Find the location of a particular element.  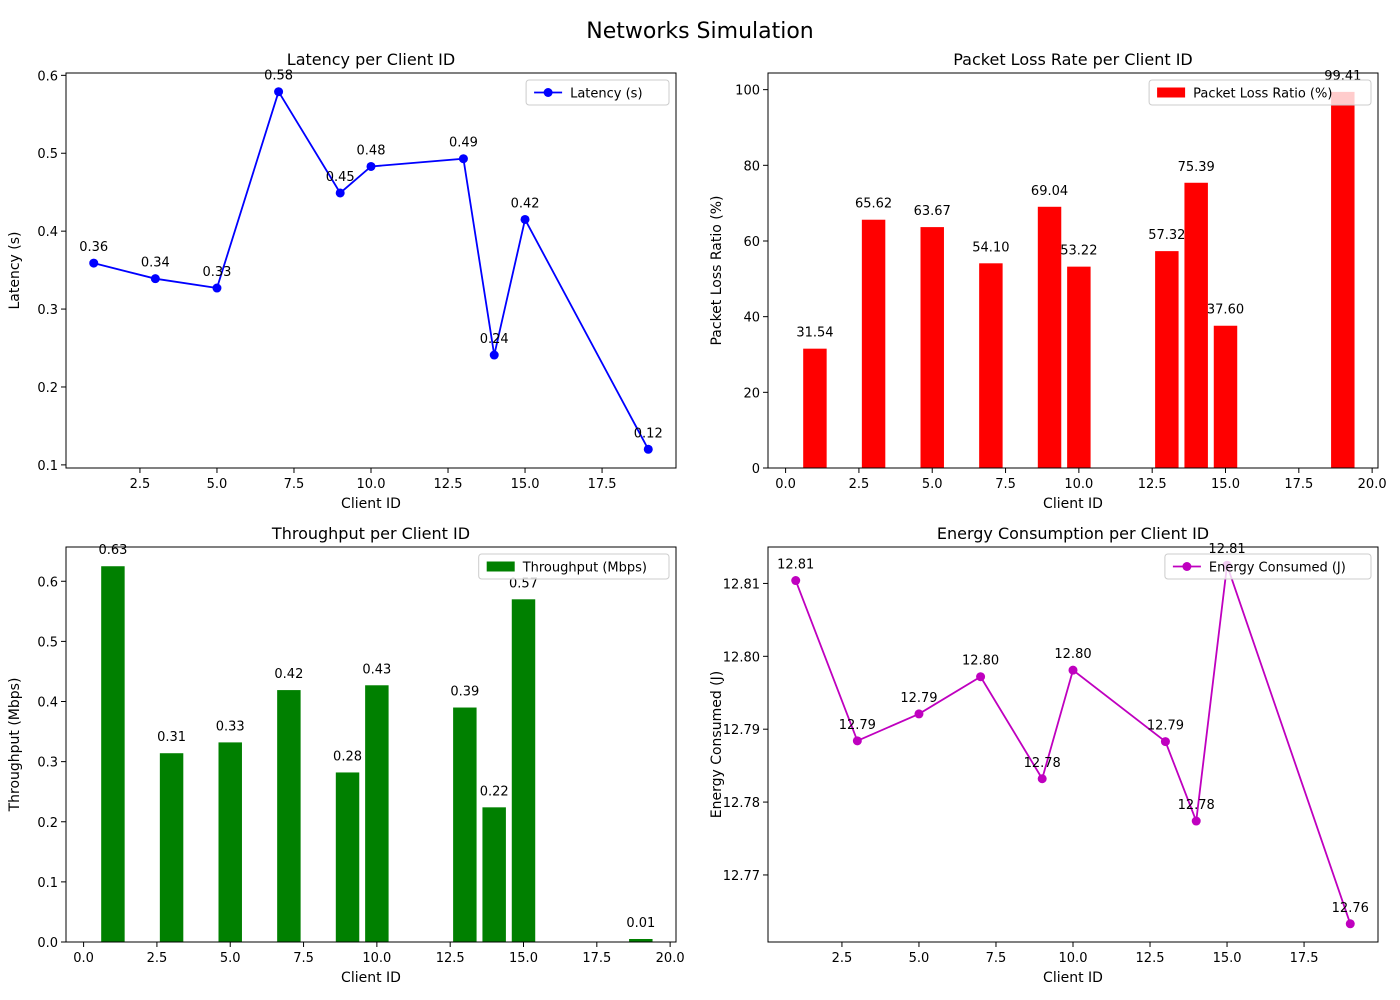

latency-y-tick-label: 0.5 is located at coordinates (47, 154).